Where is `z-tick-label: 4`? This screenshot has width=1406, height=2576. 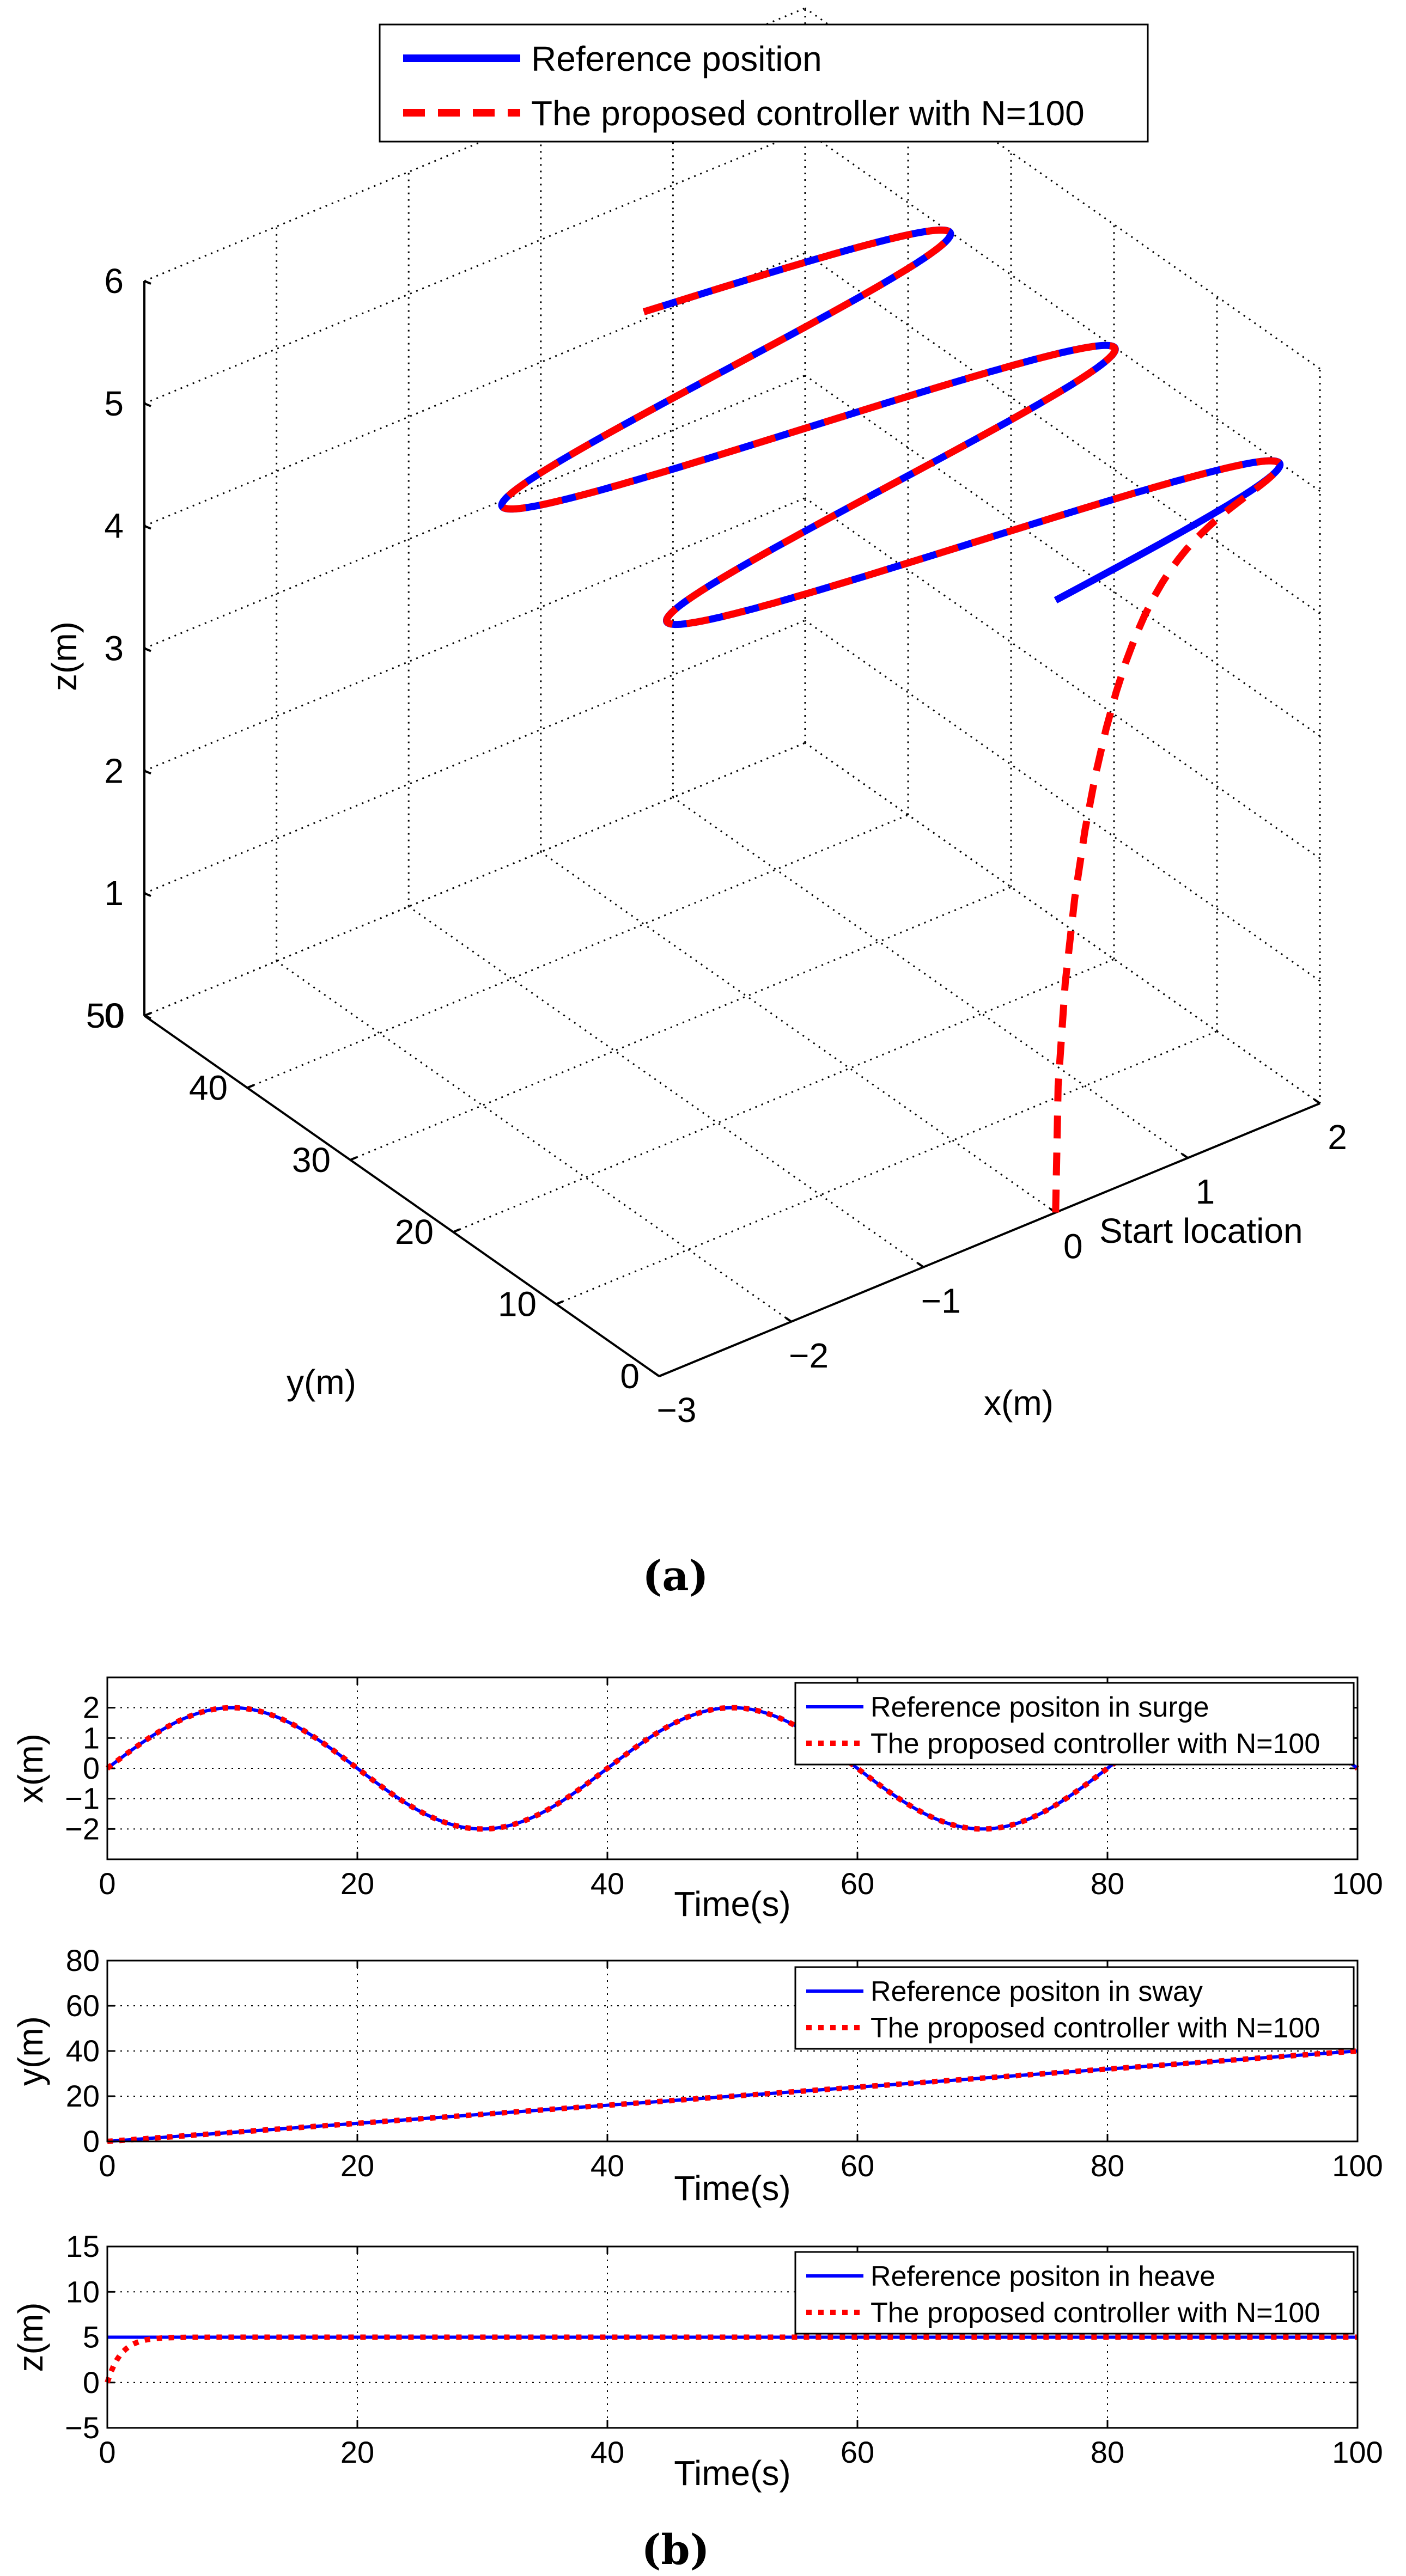 z-tick-label: 4 is located at coordinates (114, 526).